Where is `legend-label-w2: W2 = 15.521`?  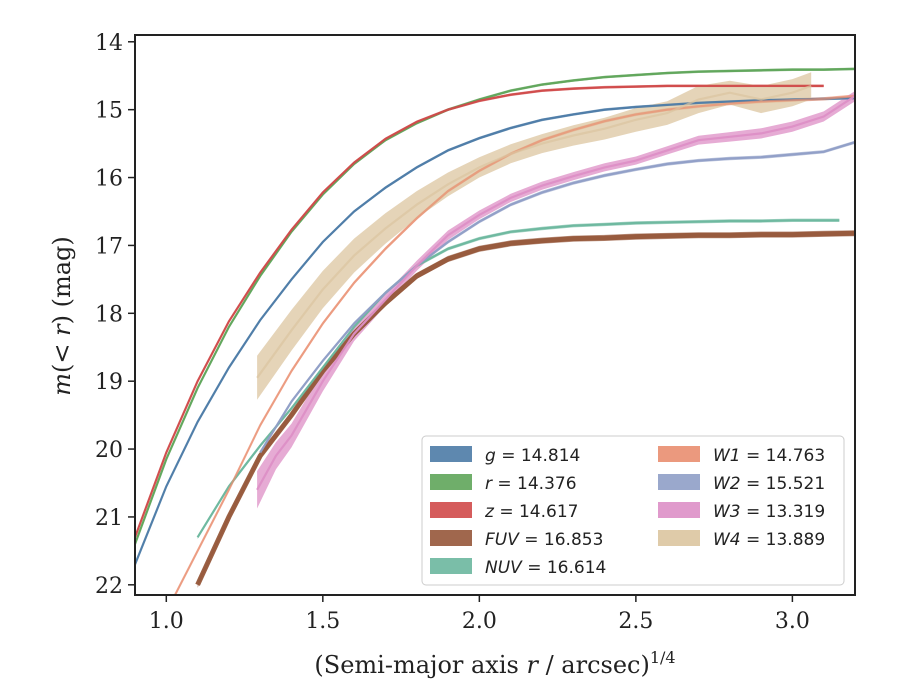 legend-label-w2: W2 = 15.521 is located at coordinates (769, 484).